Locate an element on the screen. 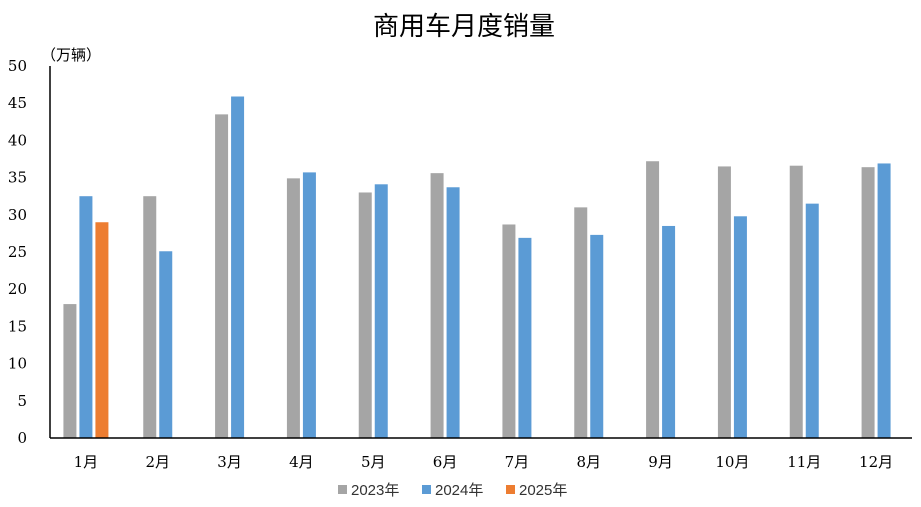 This screenshot has height=507, width=921. bar-2024年-9月 is located at coordinates (669, 331).